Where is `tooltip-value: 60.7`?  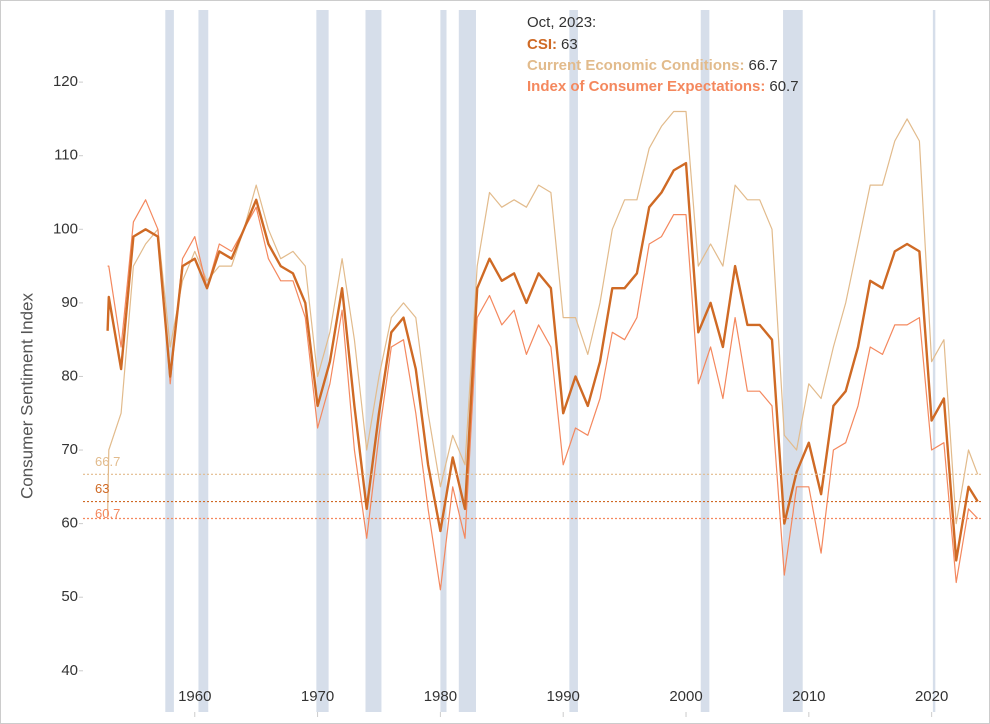 tooltip-value: 60.7 is located at coordinates (783, 86).